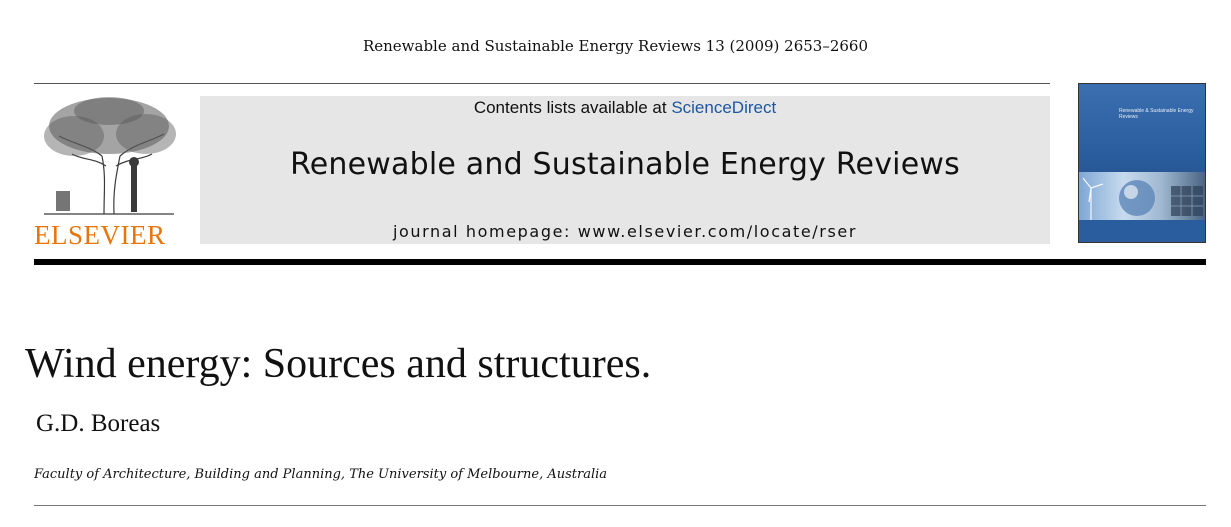 The image size is (1231, 527). What do you see at coordinates (542, 83) in the screenshot?
I see `header-divider` at bounding box center [542, 83].